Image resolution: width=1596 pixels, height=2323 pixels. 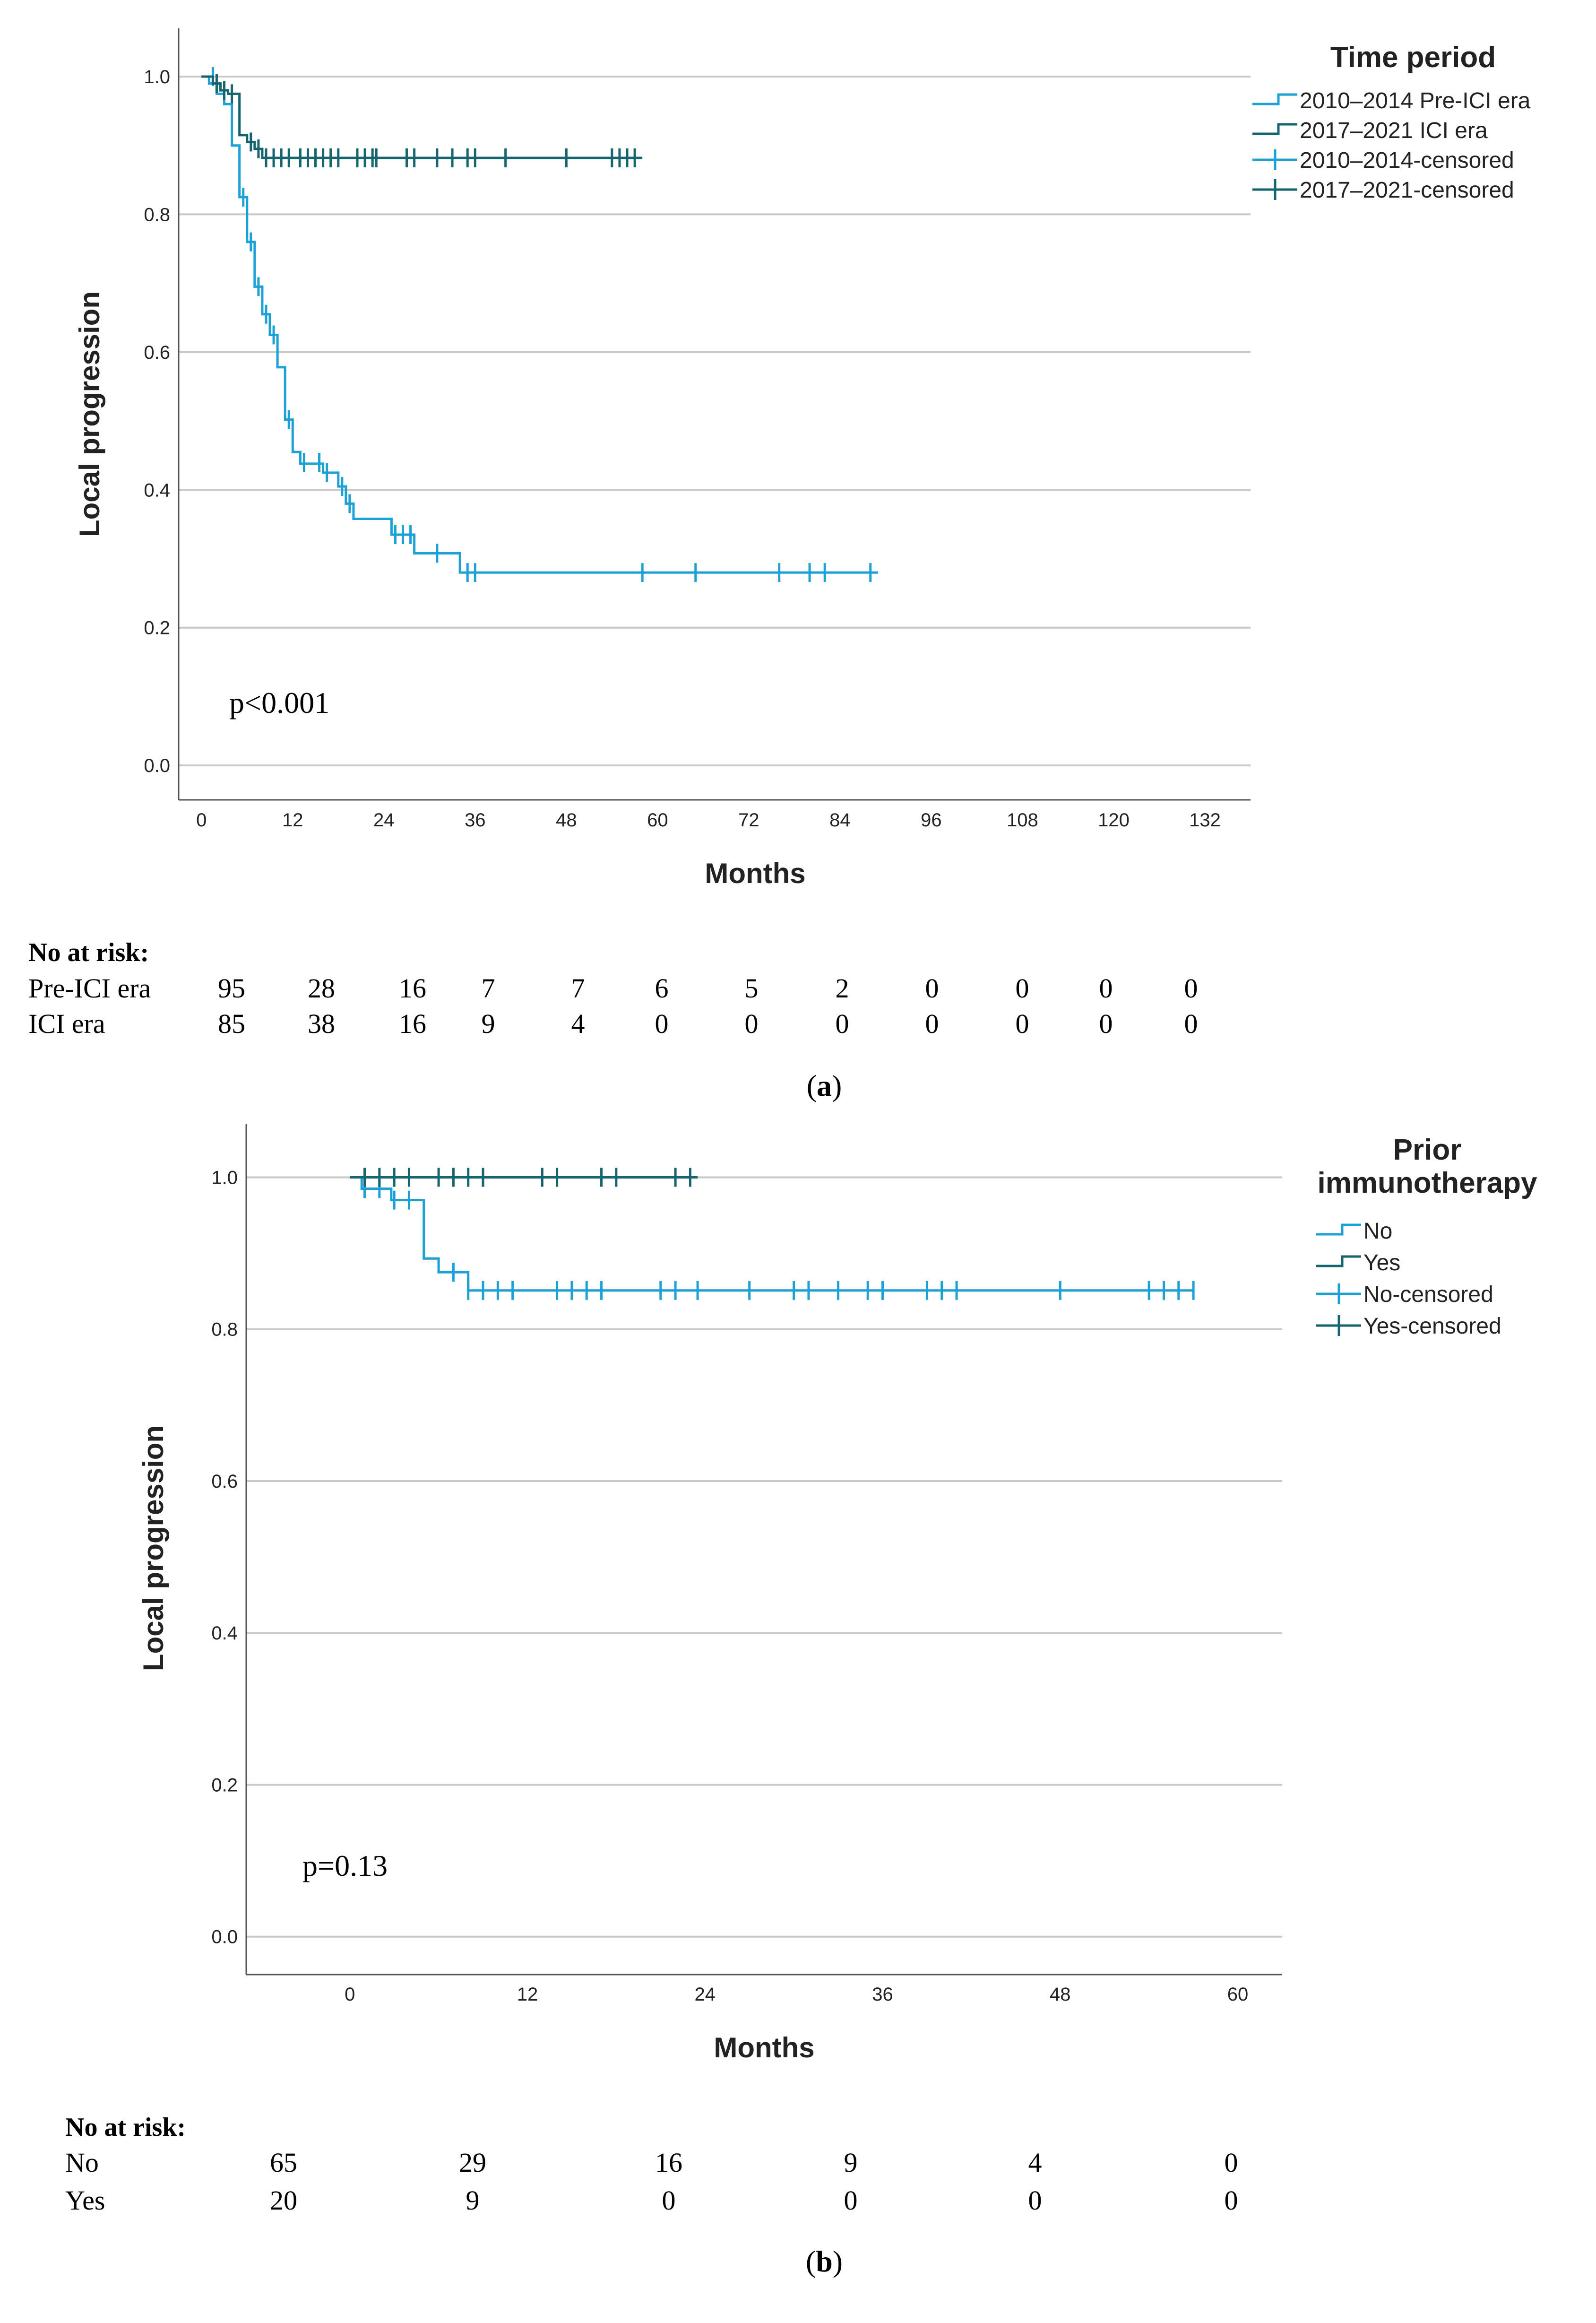 I want to click on legend-entry-label: 2017–2021 ICI era, so click(x=1394, y=130).